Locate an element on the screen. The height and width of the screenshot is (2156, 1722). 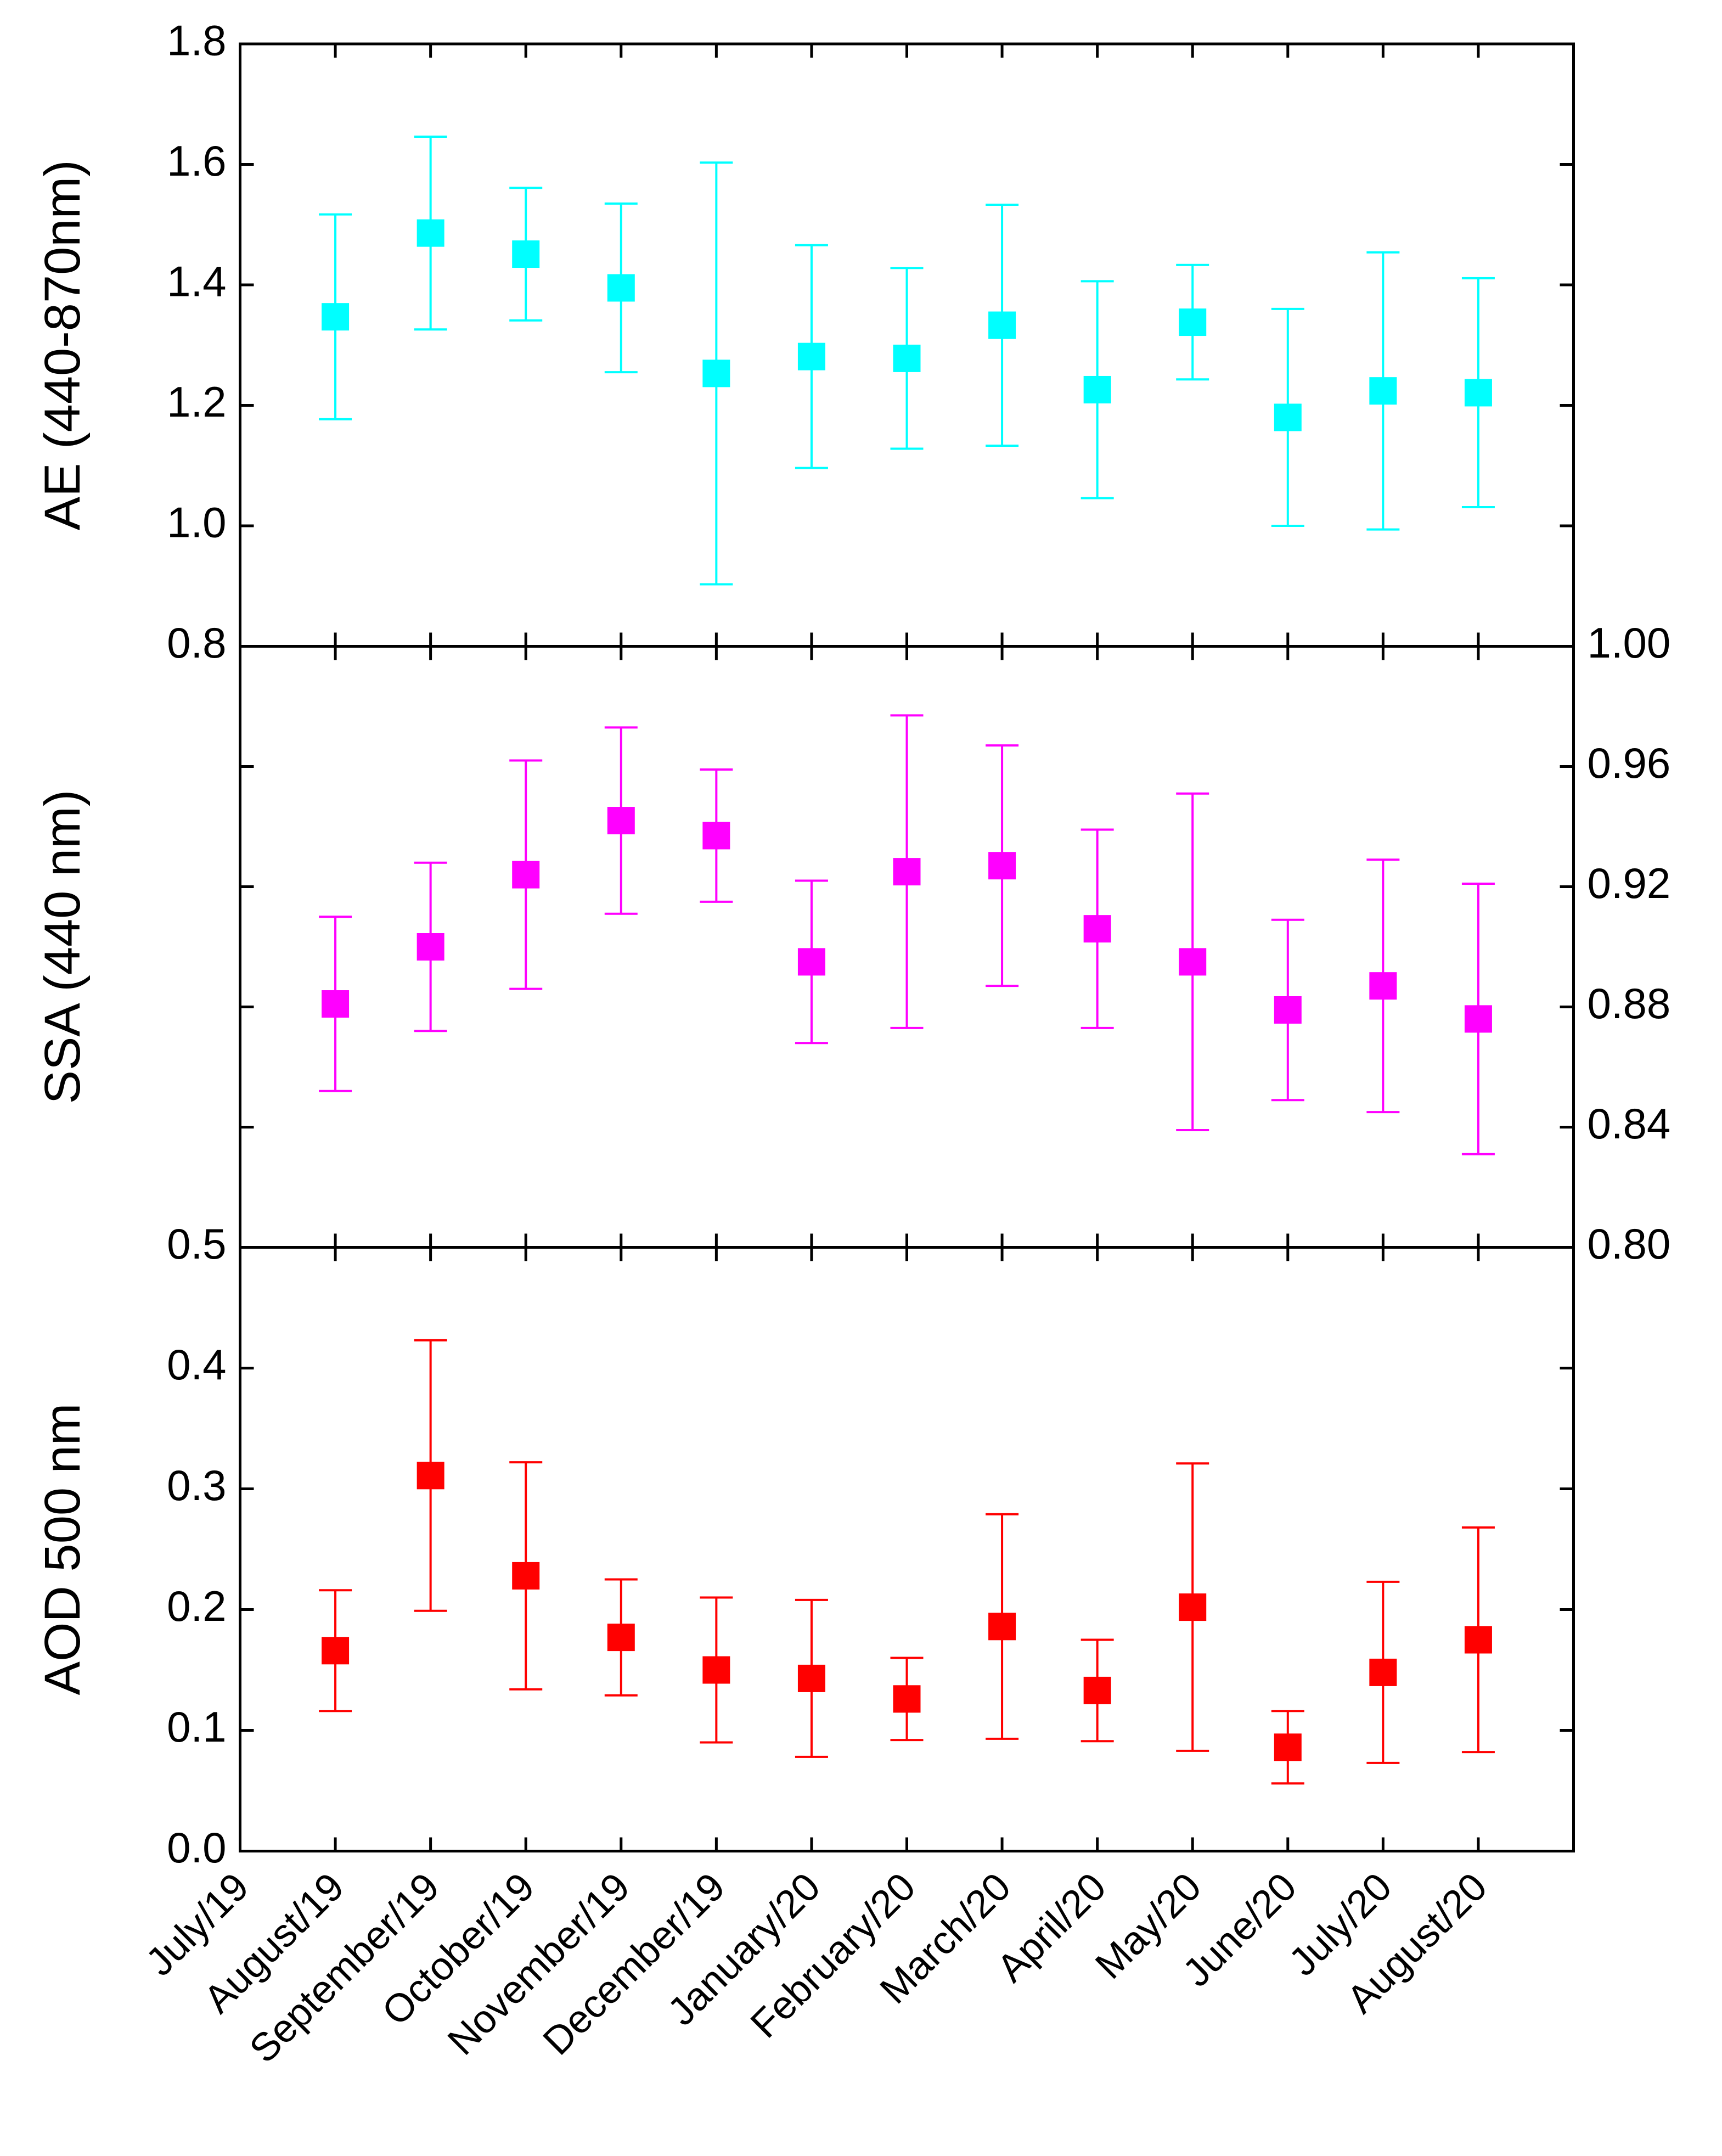
y-tick-label: 1.8 is located at coordinates (196, 40).